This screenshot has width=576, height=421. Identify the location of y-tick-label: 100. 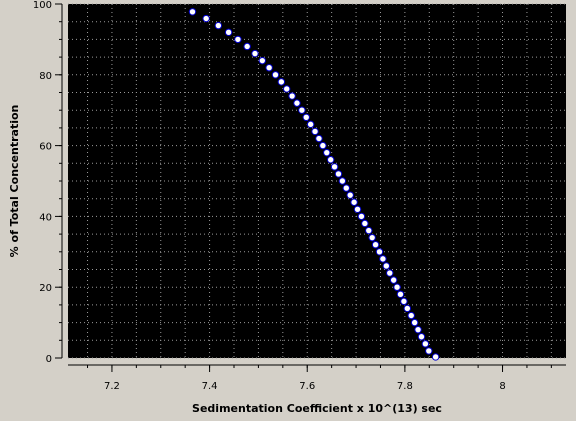
(42, 5).